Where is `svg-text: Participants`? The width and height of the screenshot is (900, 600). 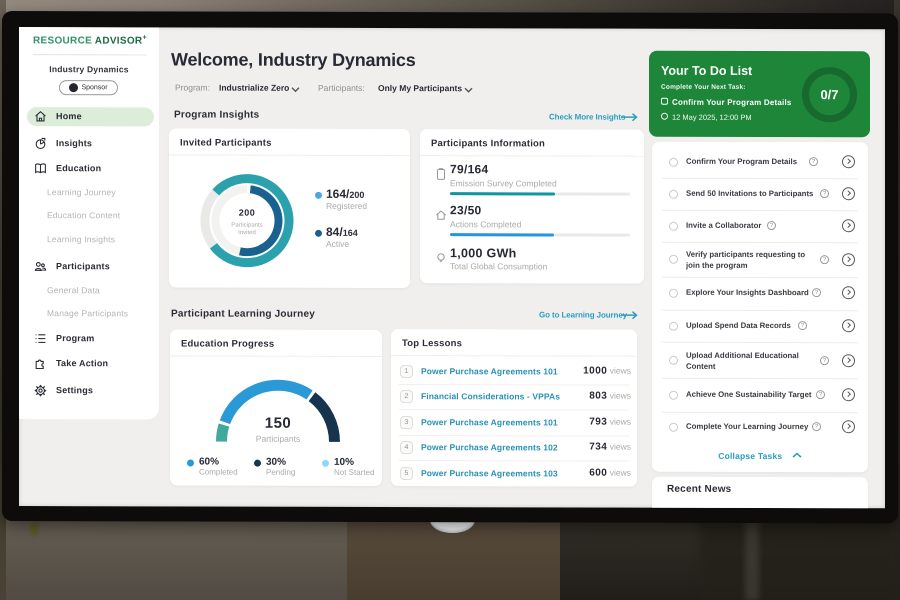
svg-text: Participants is located at coordinates (246, 226).